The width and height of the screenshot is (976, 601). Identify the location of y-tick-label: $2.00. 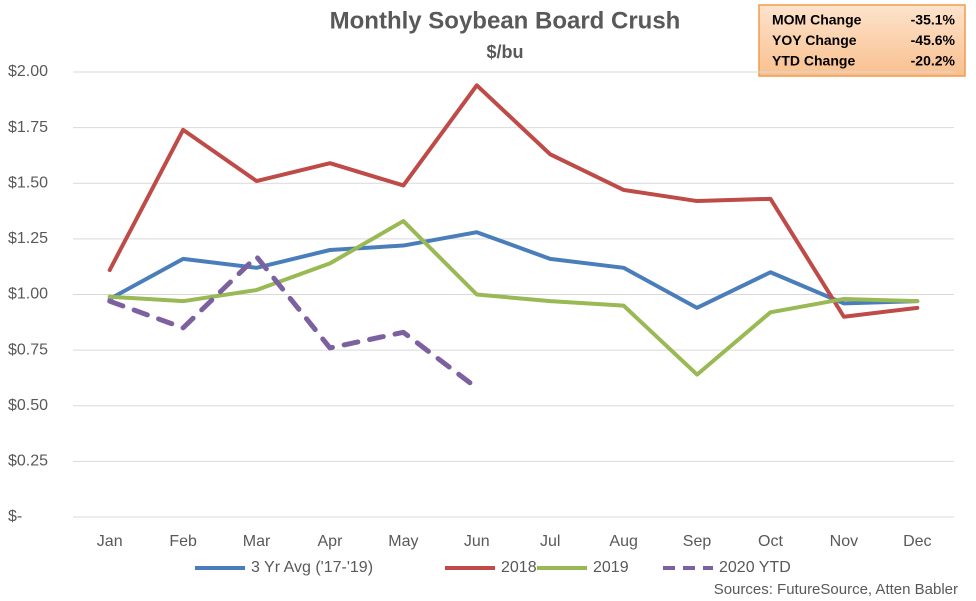
(28, 71).